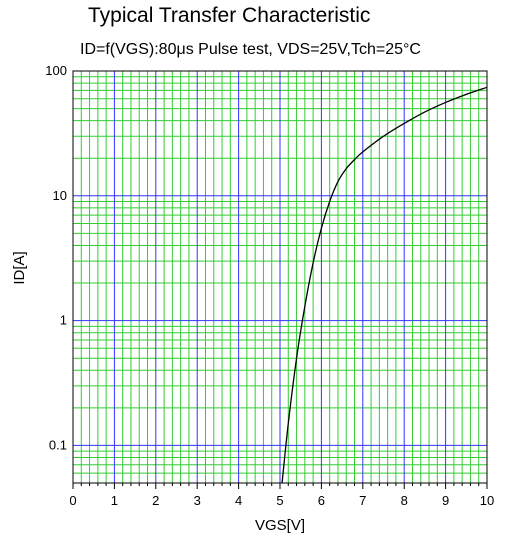  What do you see at coordinates (114, 500) in the screenshot?
I see `x-tick-label: 1` at bounding box center [114, 500].